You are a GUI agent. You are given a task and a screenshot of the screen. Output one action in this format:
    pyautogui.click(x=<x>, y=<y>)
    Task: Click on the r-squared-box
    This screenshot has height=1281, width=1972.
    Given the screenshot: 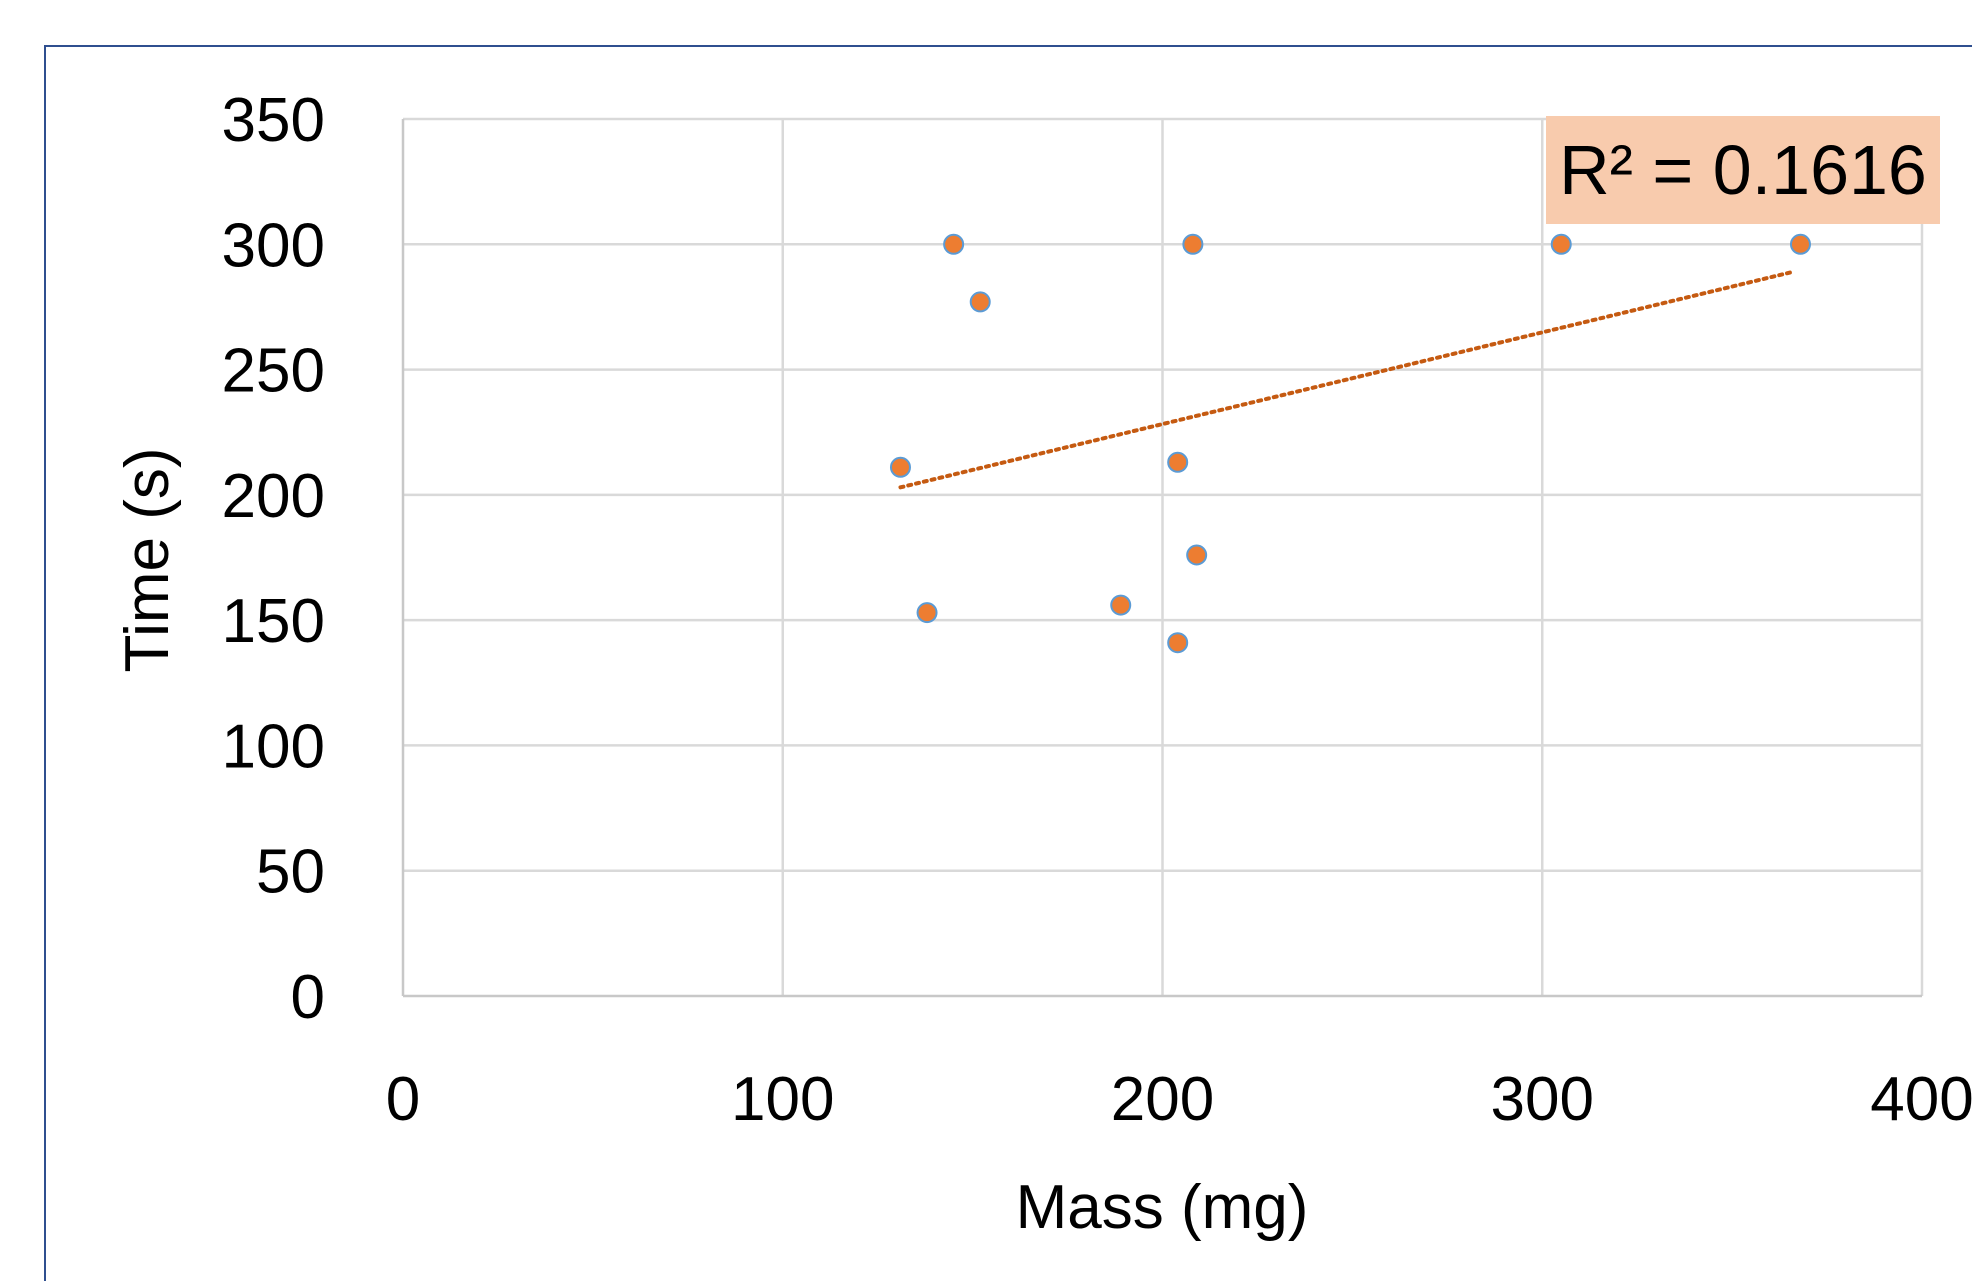 What is the action you would take?
    pyautogui.click(x=1743, y=170)
    